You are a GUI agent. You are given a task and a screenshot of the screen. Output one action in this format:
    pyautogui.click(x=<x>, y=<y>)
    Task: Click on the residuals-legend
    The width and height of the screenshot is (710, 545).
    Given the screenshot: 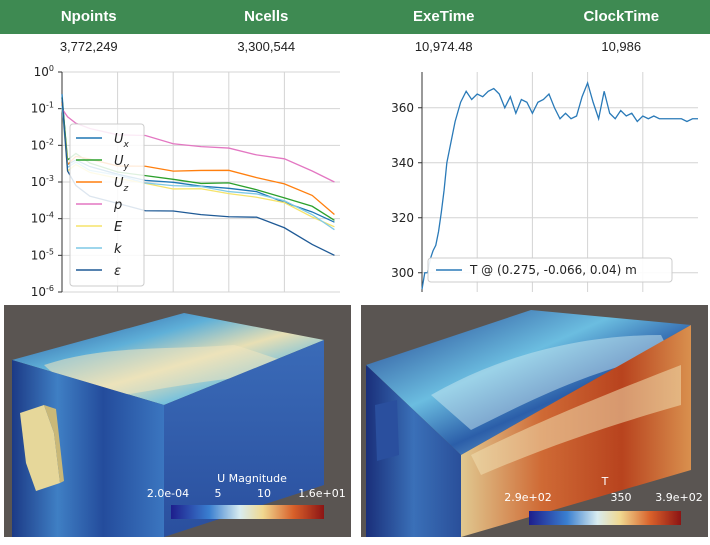 What is the action you would take?
    pyautogui.click(x=107, y=205)
    